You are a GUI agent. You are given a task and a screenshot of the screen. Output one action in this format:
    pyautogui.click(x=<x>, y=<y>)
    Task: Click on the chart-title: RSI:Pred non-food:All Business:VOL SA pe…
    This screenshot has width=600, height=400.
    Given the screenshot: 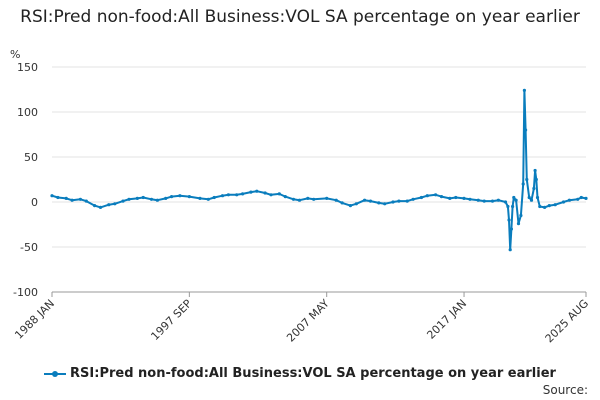 What is the action you would take?
    pyautogui.click(x=300, y=17)
    